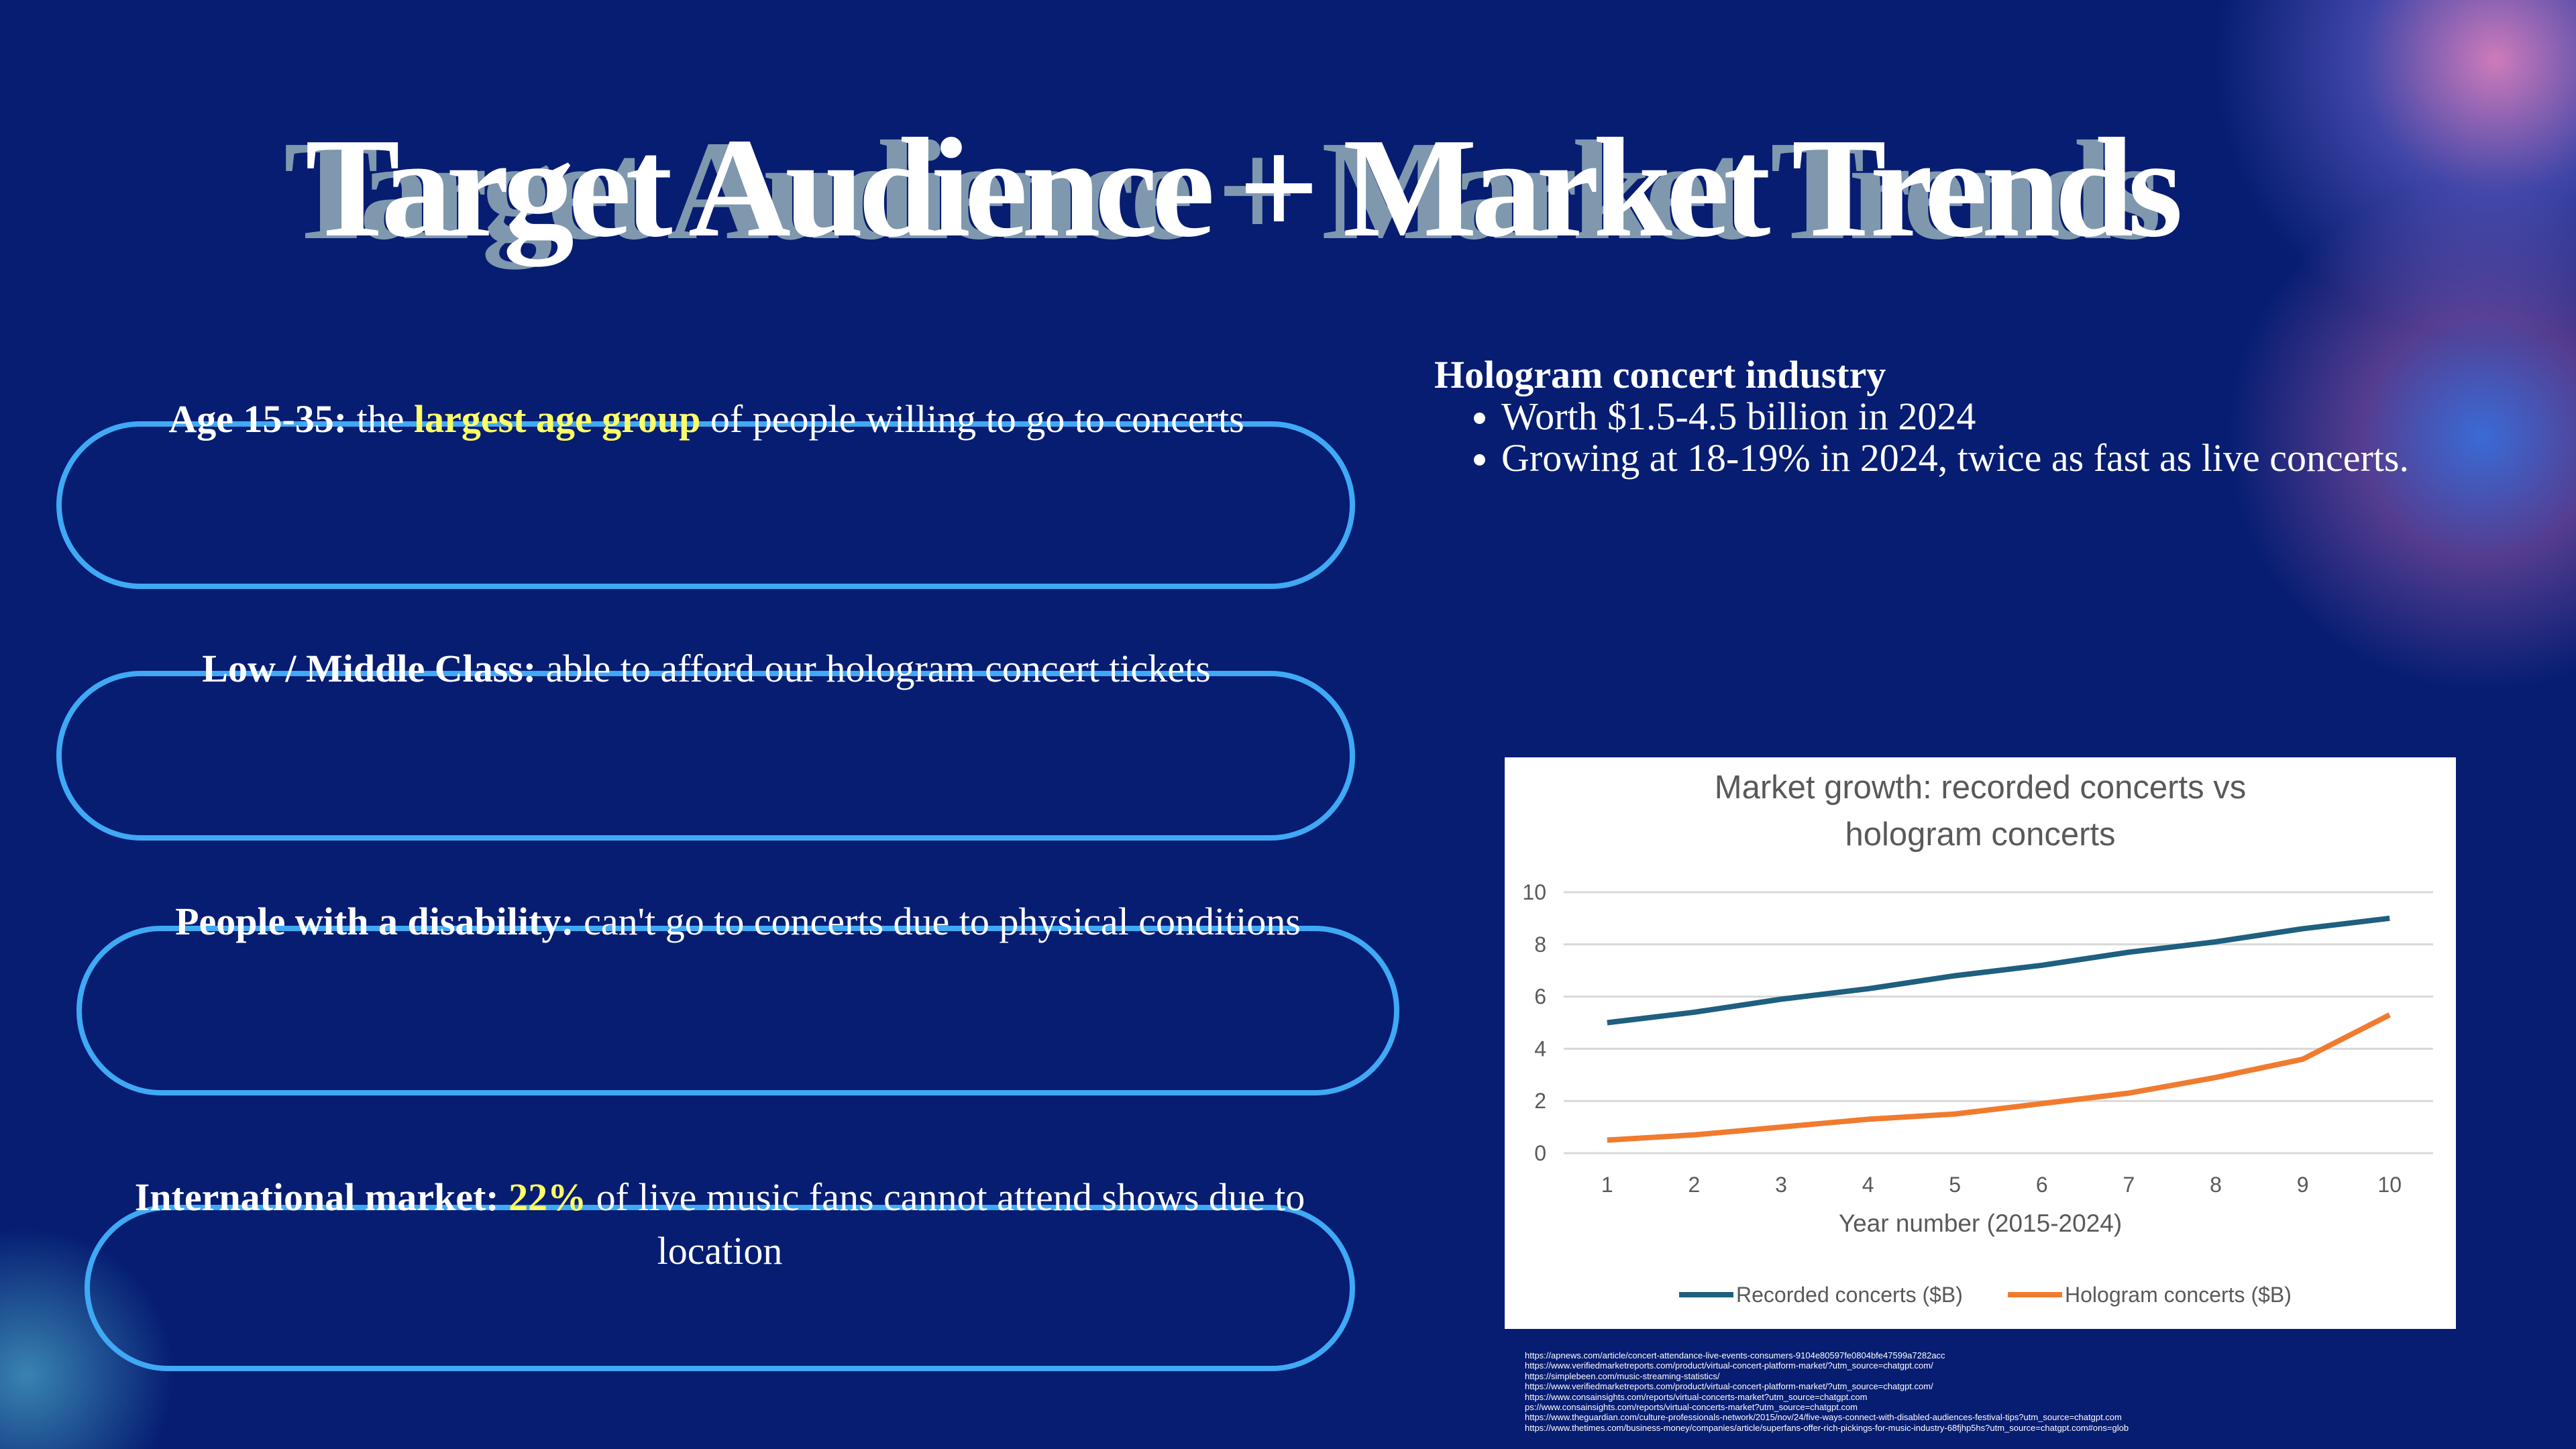  I want to click on x-tick-label: 5, so click(1955, 1185).